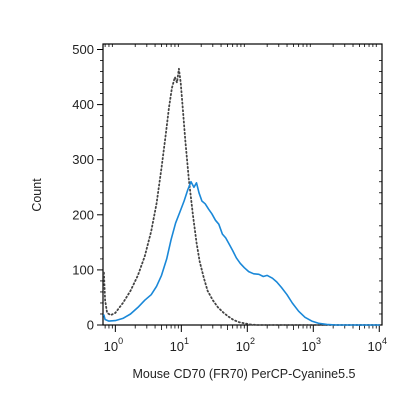  What do you see at coordinates (245, 345) in the screenshot?
I see `x-tick-label: 10²` at bounding box center [245, 345].